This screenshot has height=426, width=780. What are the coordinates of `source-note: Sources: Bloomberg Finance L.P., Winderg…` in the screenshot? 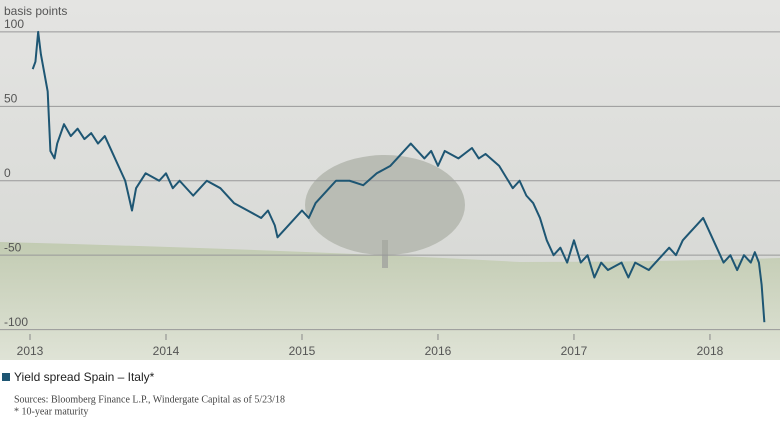 It's located at (149, 399).